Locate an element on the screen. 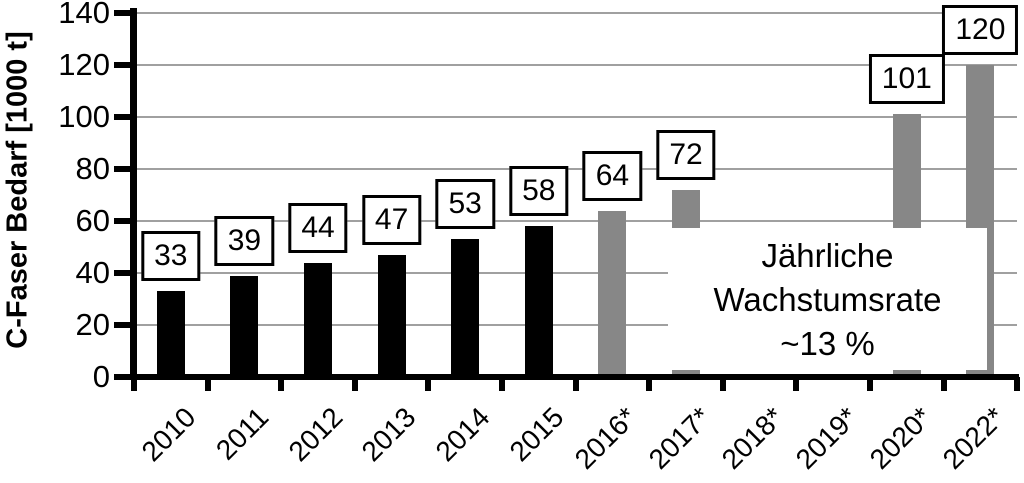  y-axis-tick-label: 40 is located at coordinates (92, 272).